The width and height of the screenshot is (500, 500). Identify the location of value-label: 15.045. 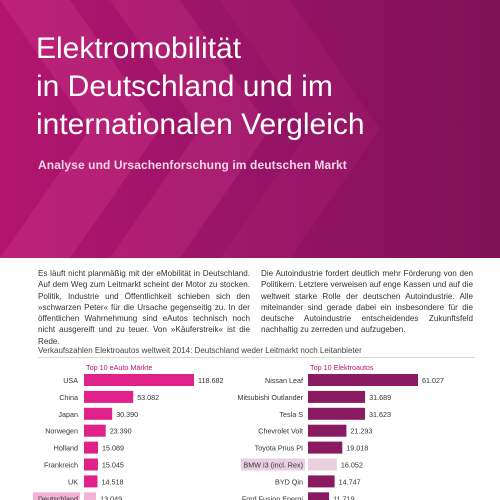
(113, 465).